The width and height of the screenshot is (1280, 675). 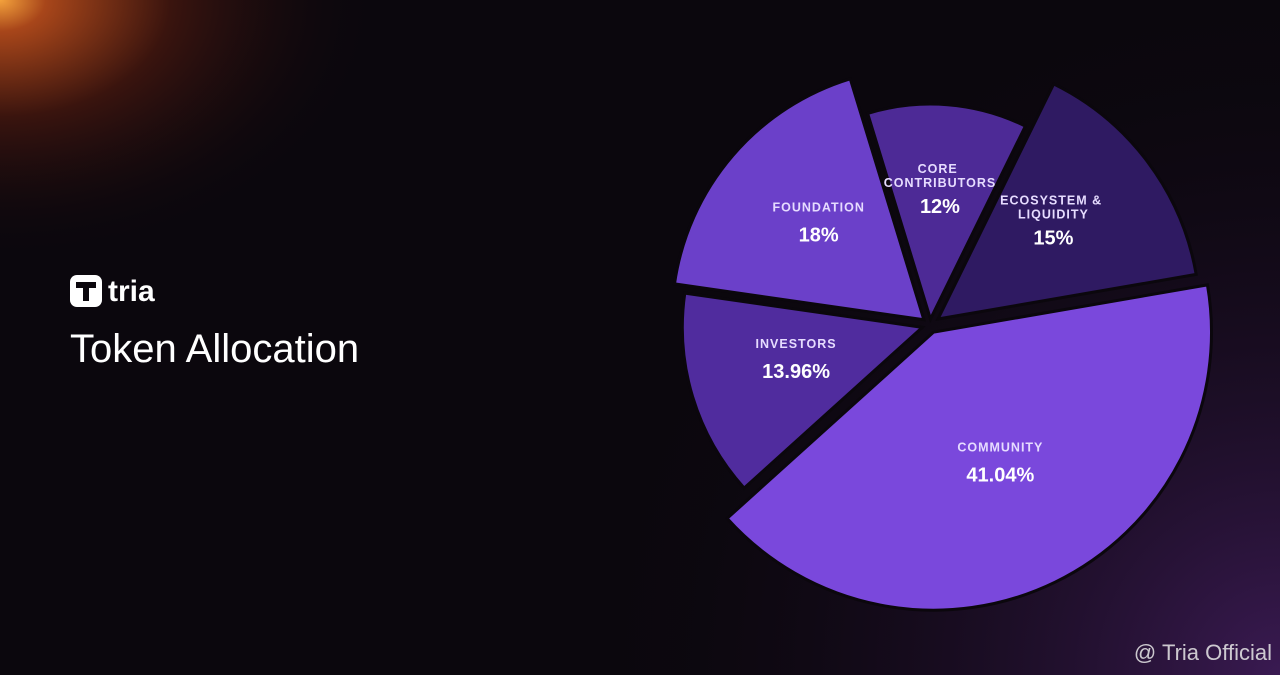 What do you see at coordinates (796, 372) in the screenshot?
I see `value-label: 13.96%` at bounding box center [796, 372].